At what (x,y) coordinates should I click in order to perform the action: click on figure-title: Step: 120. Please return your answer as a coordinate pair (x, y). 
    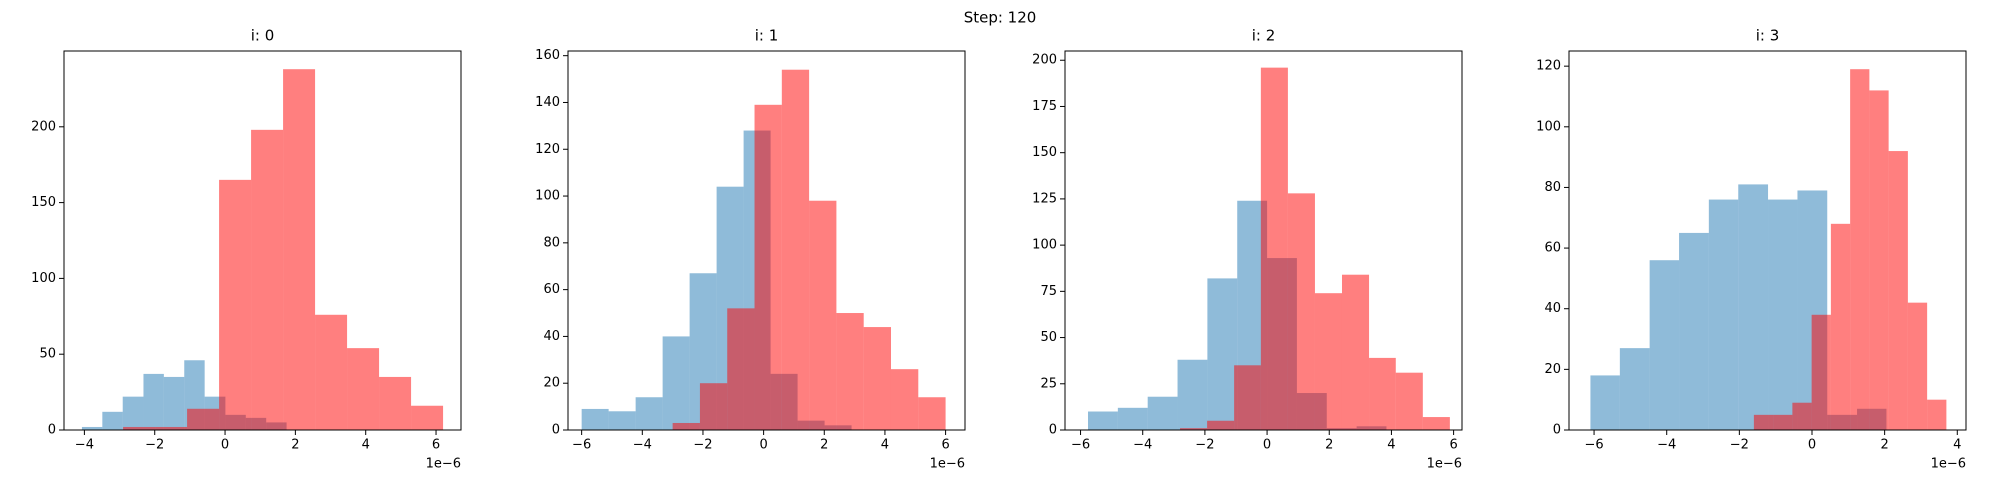
    Looking at the image, I should click on (1000, 18).